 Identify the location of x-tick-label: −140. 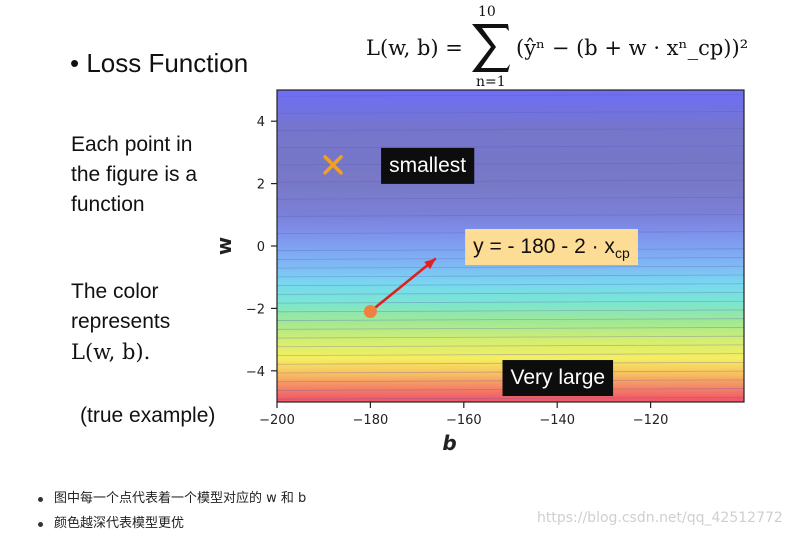
(557, 420).